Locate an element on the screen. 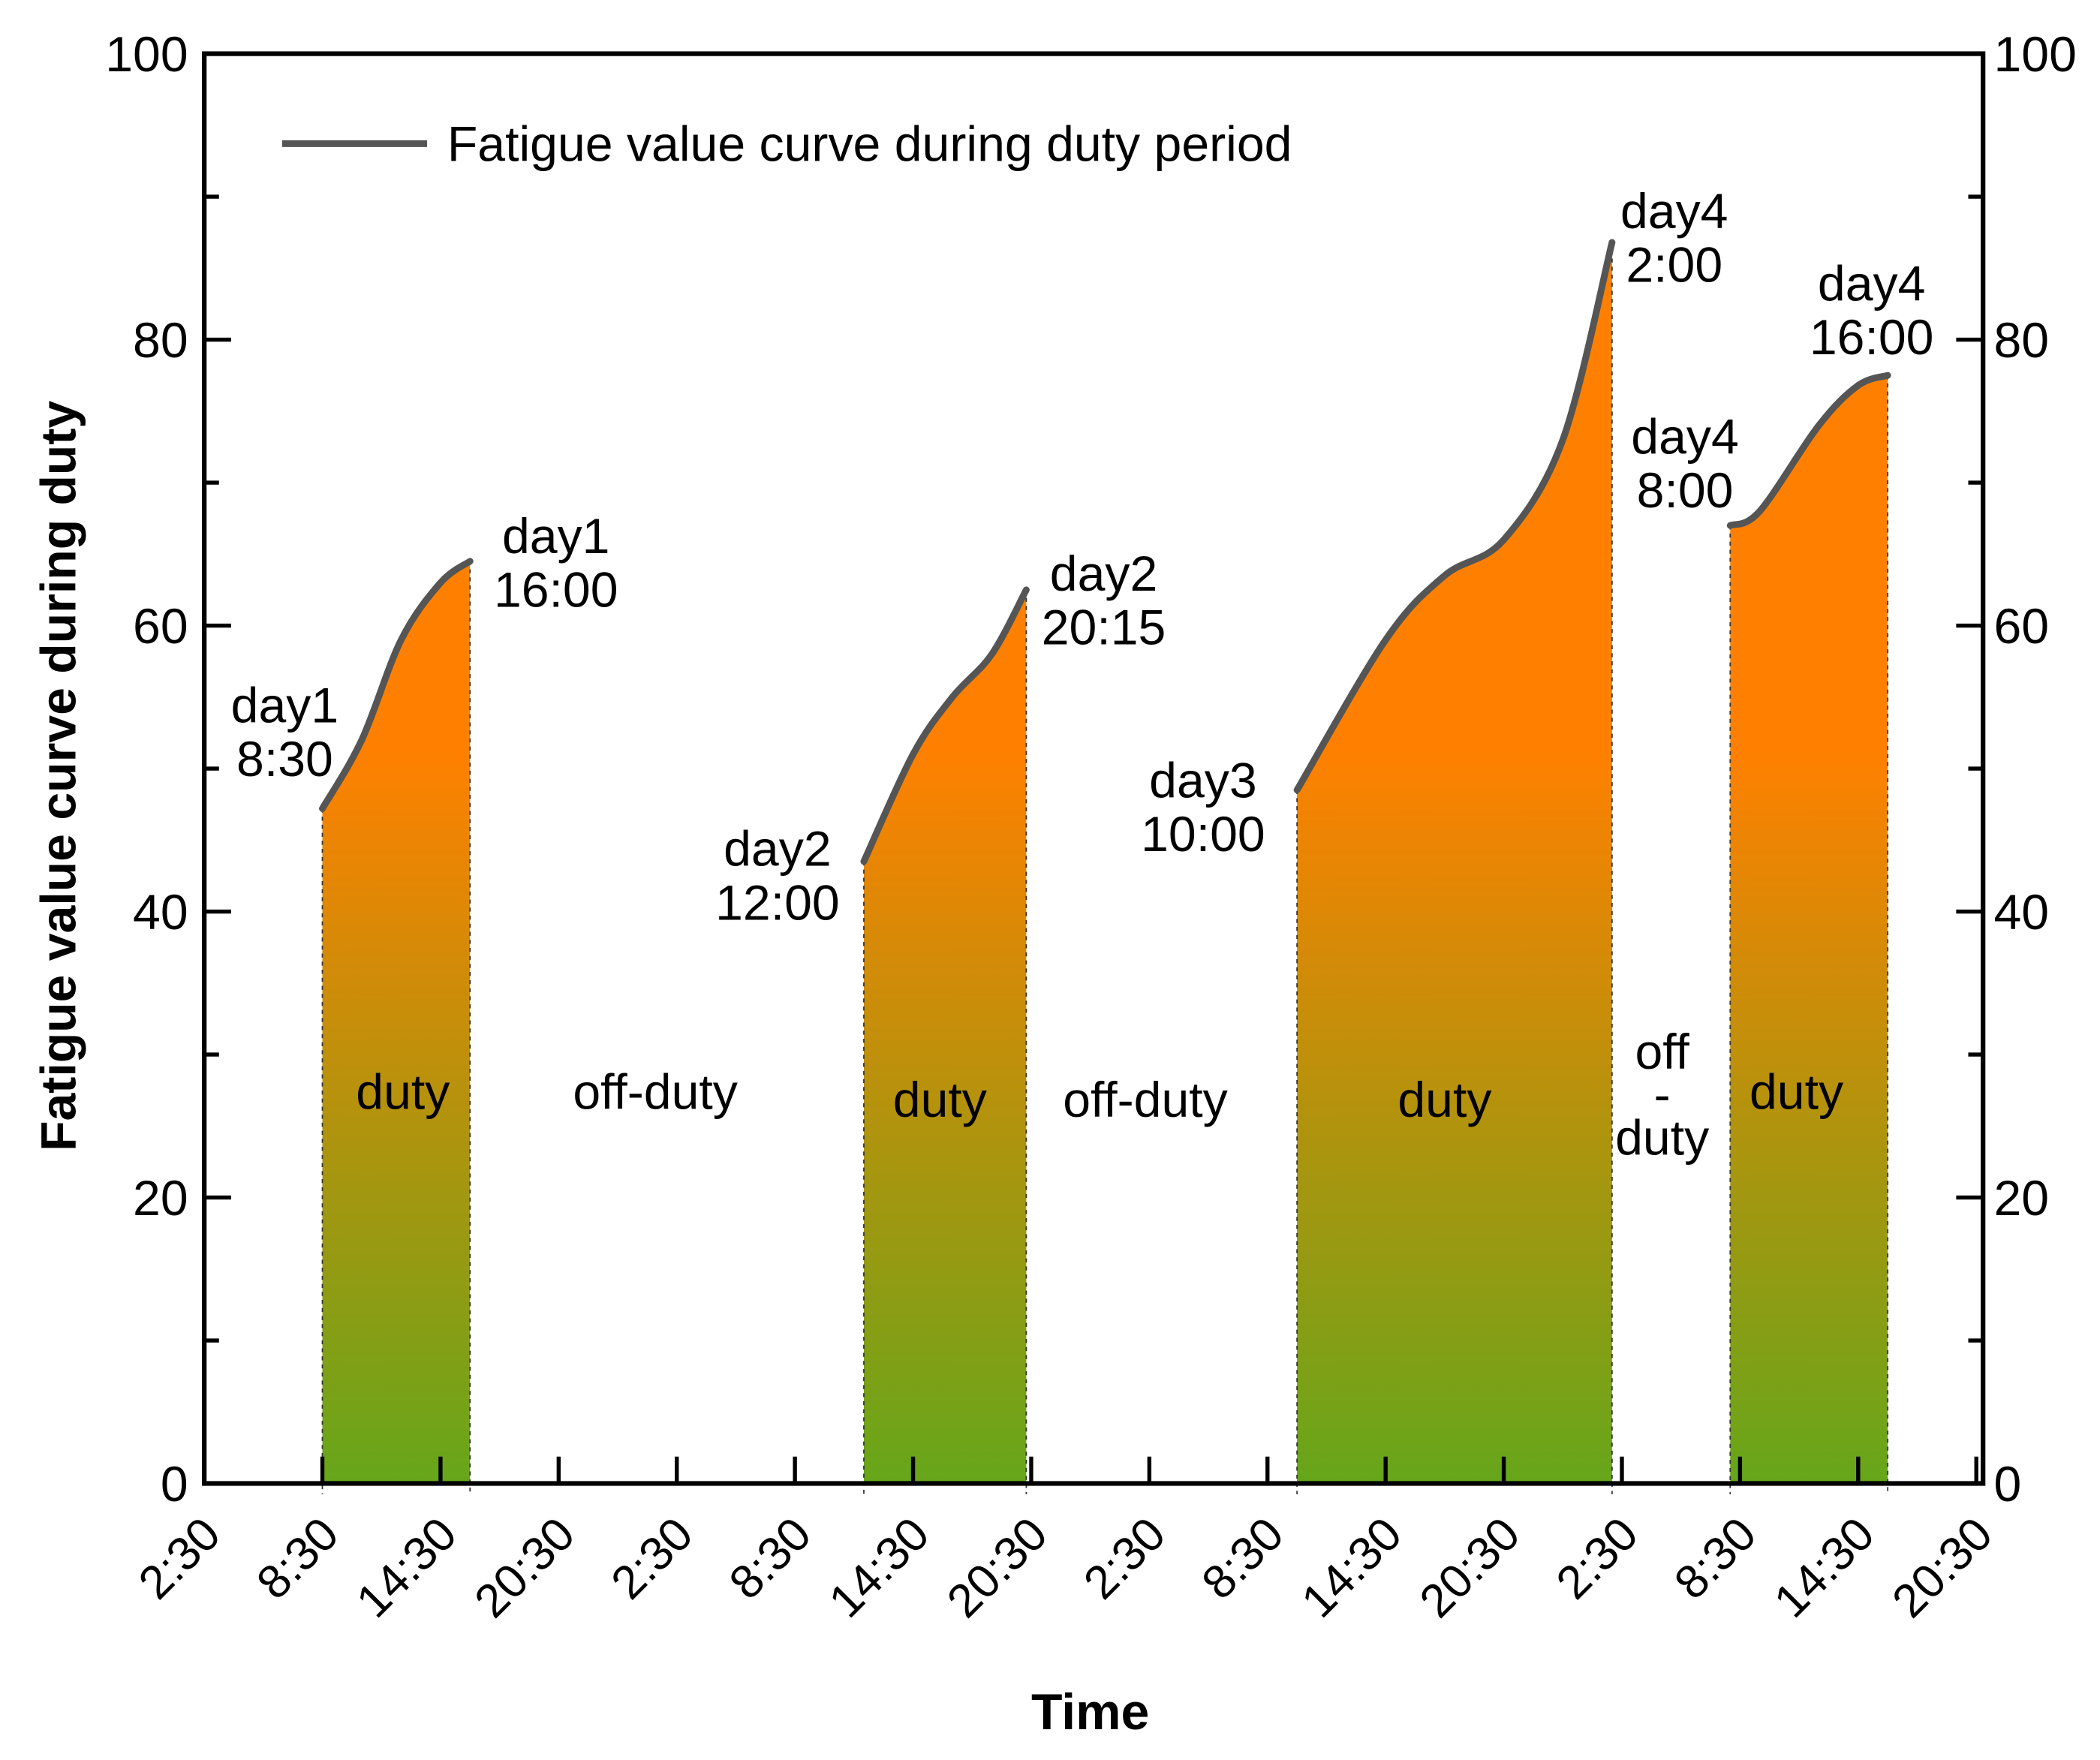 Image resolution: width=2100 pixels, height=1760 pixels. x-axis-label: Time is located at coordinates (1090, 1711).